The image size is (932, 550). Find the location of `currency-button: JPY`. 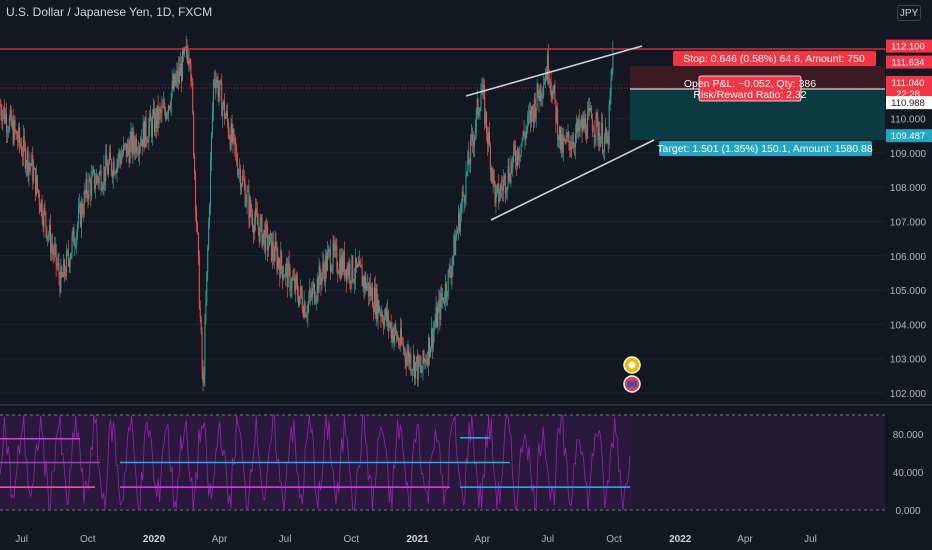

currency-button: JPY is located at coordinates (909, 13).